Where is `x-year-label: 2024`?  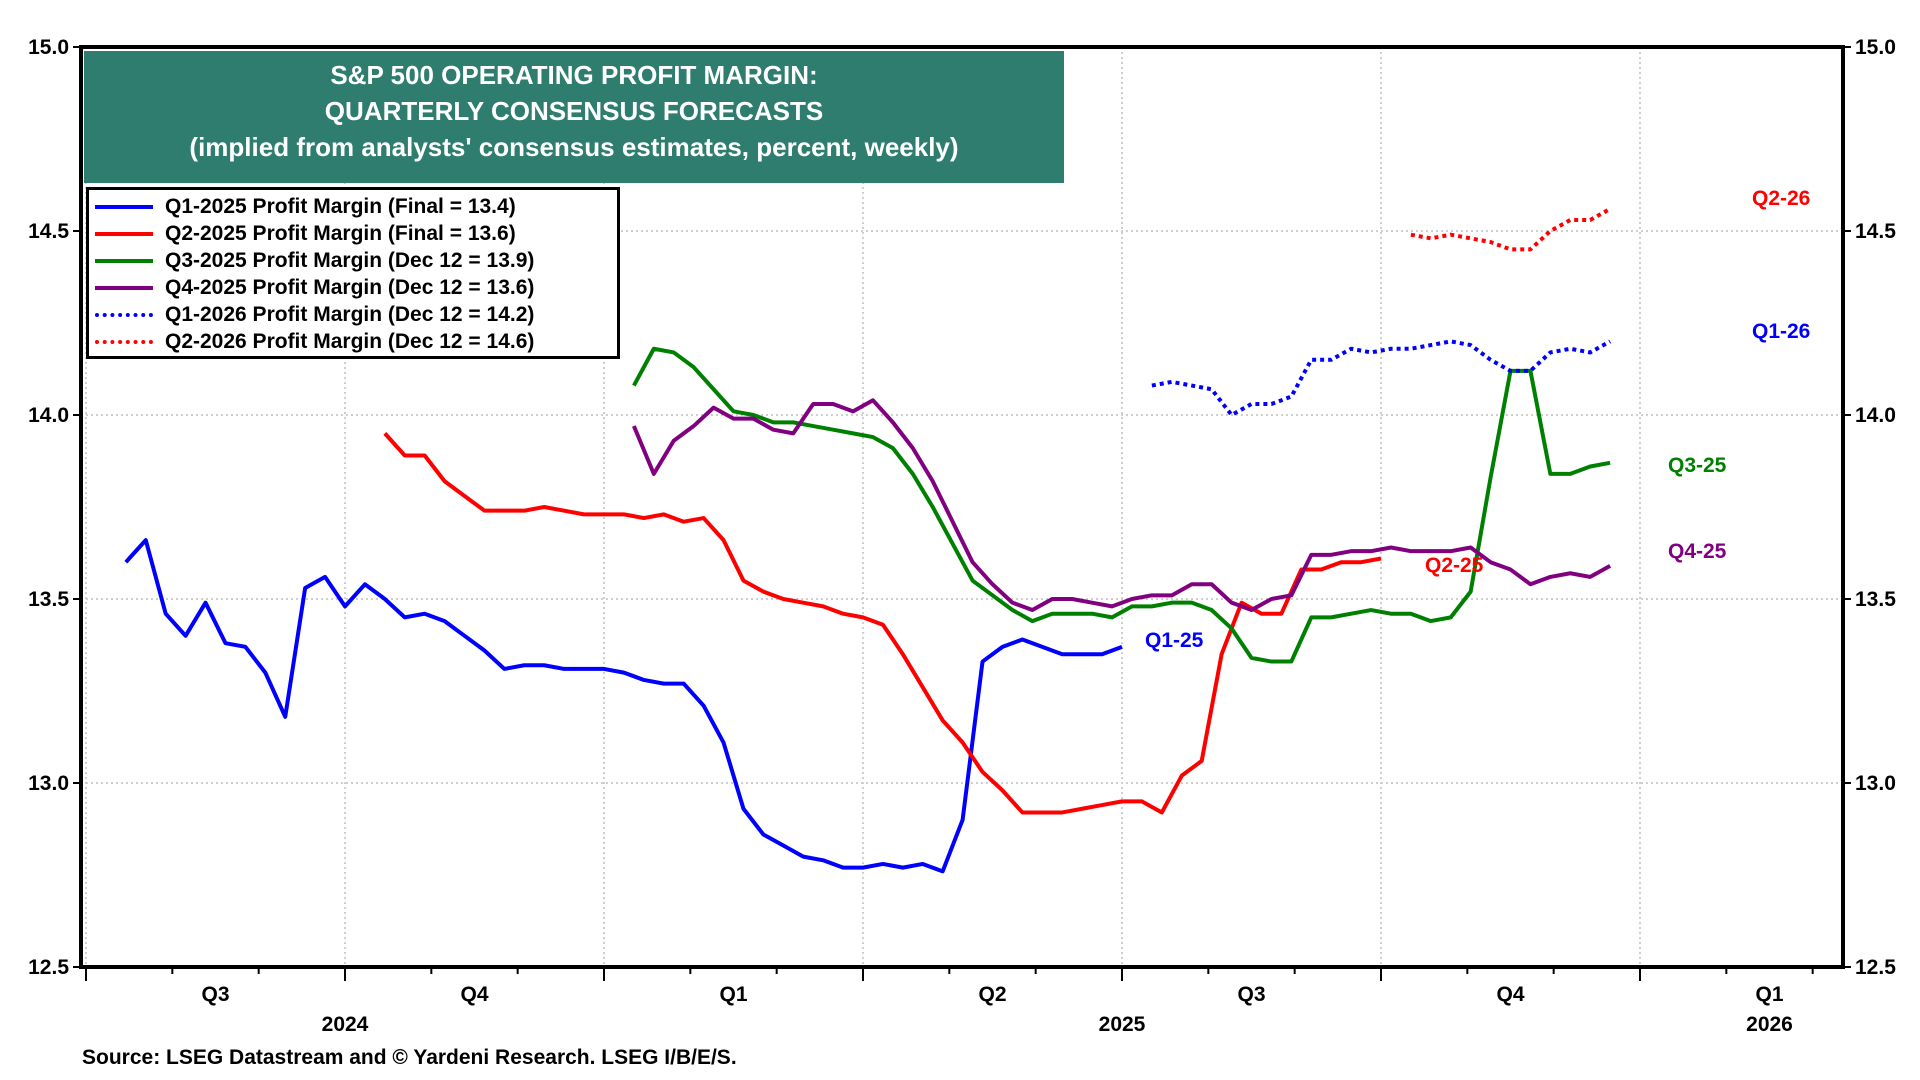 x-year-label: 2024 is located at coordinates (345, 1024).